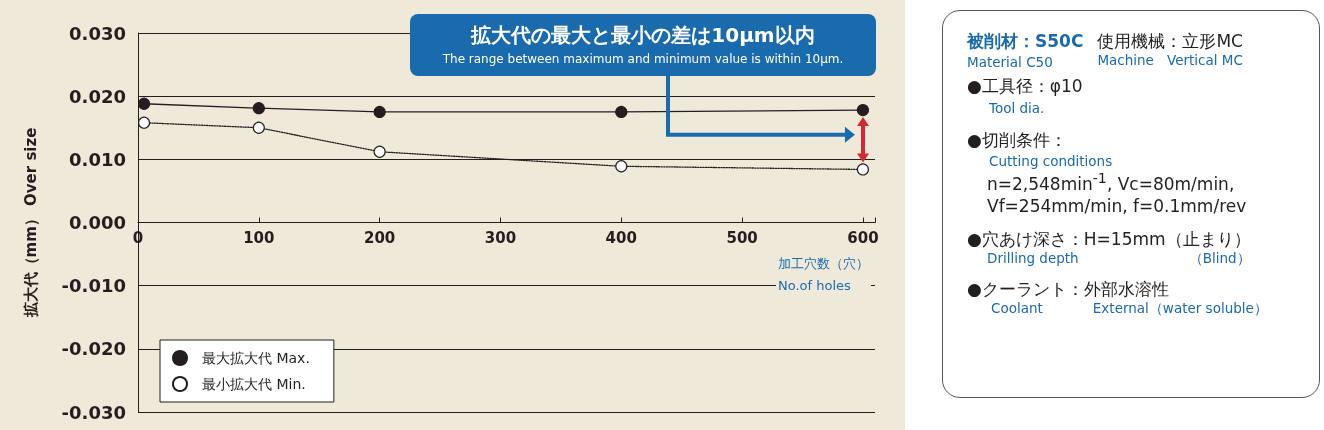 The height and width of the screenshot is (430, 1324). What do you see at coordinates (1025, 86) in the screenshot?
I see `text: ●工具径：φ10` at bounding box center [1025, 86].